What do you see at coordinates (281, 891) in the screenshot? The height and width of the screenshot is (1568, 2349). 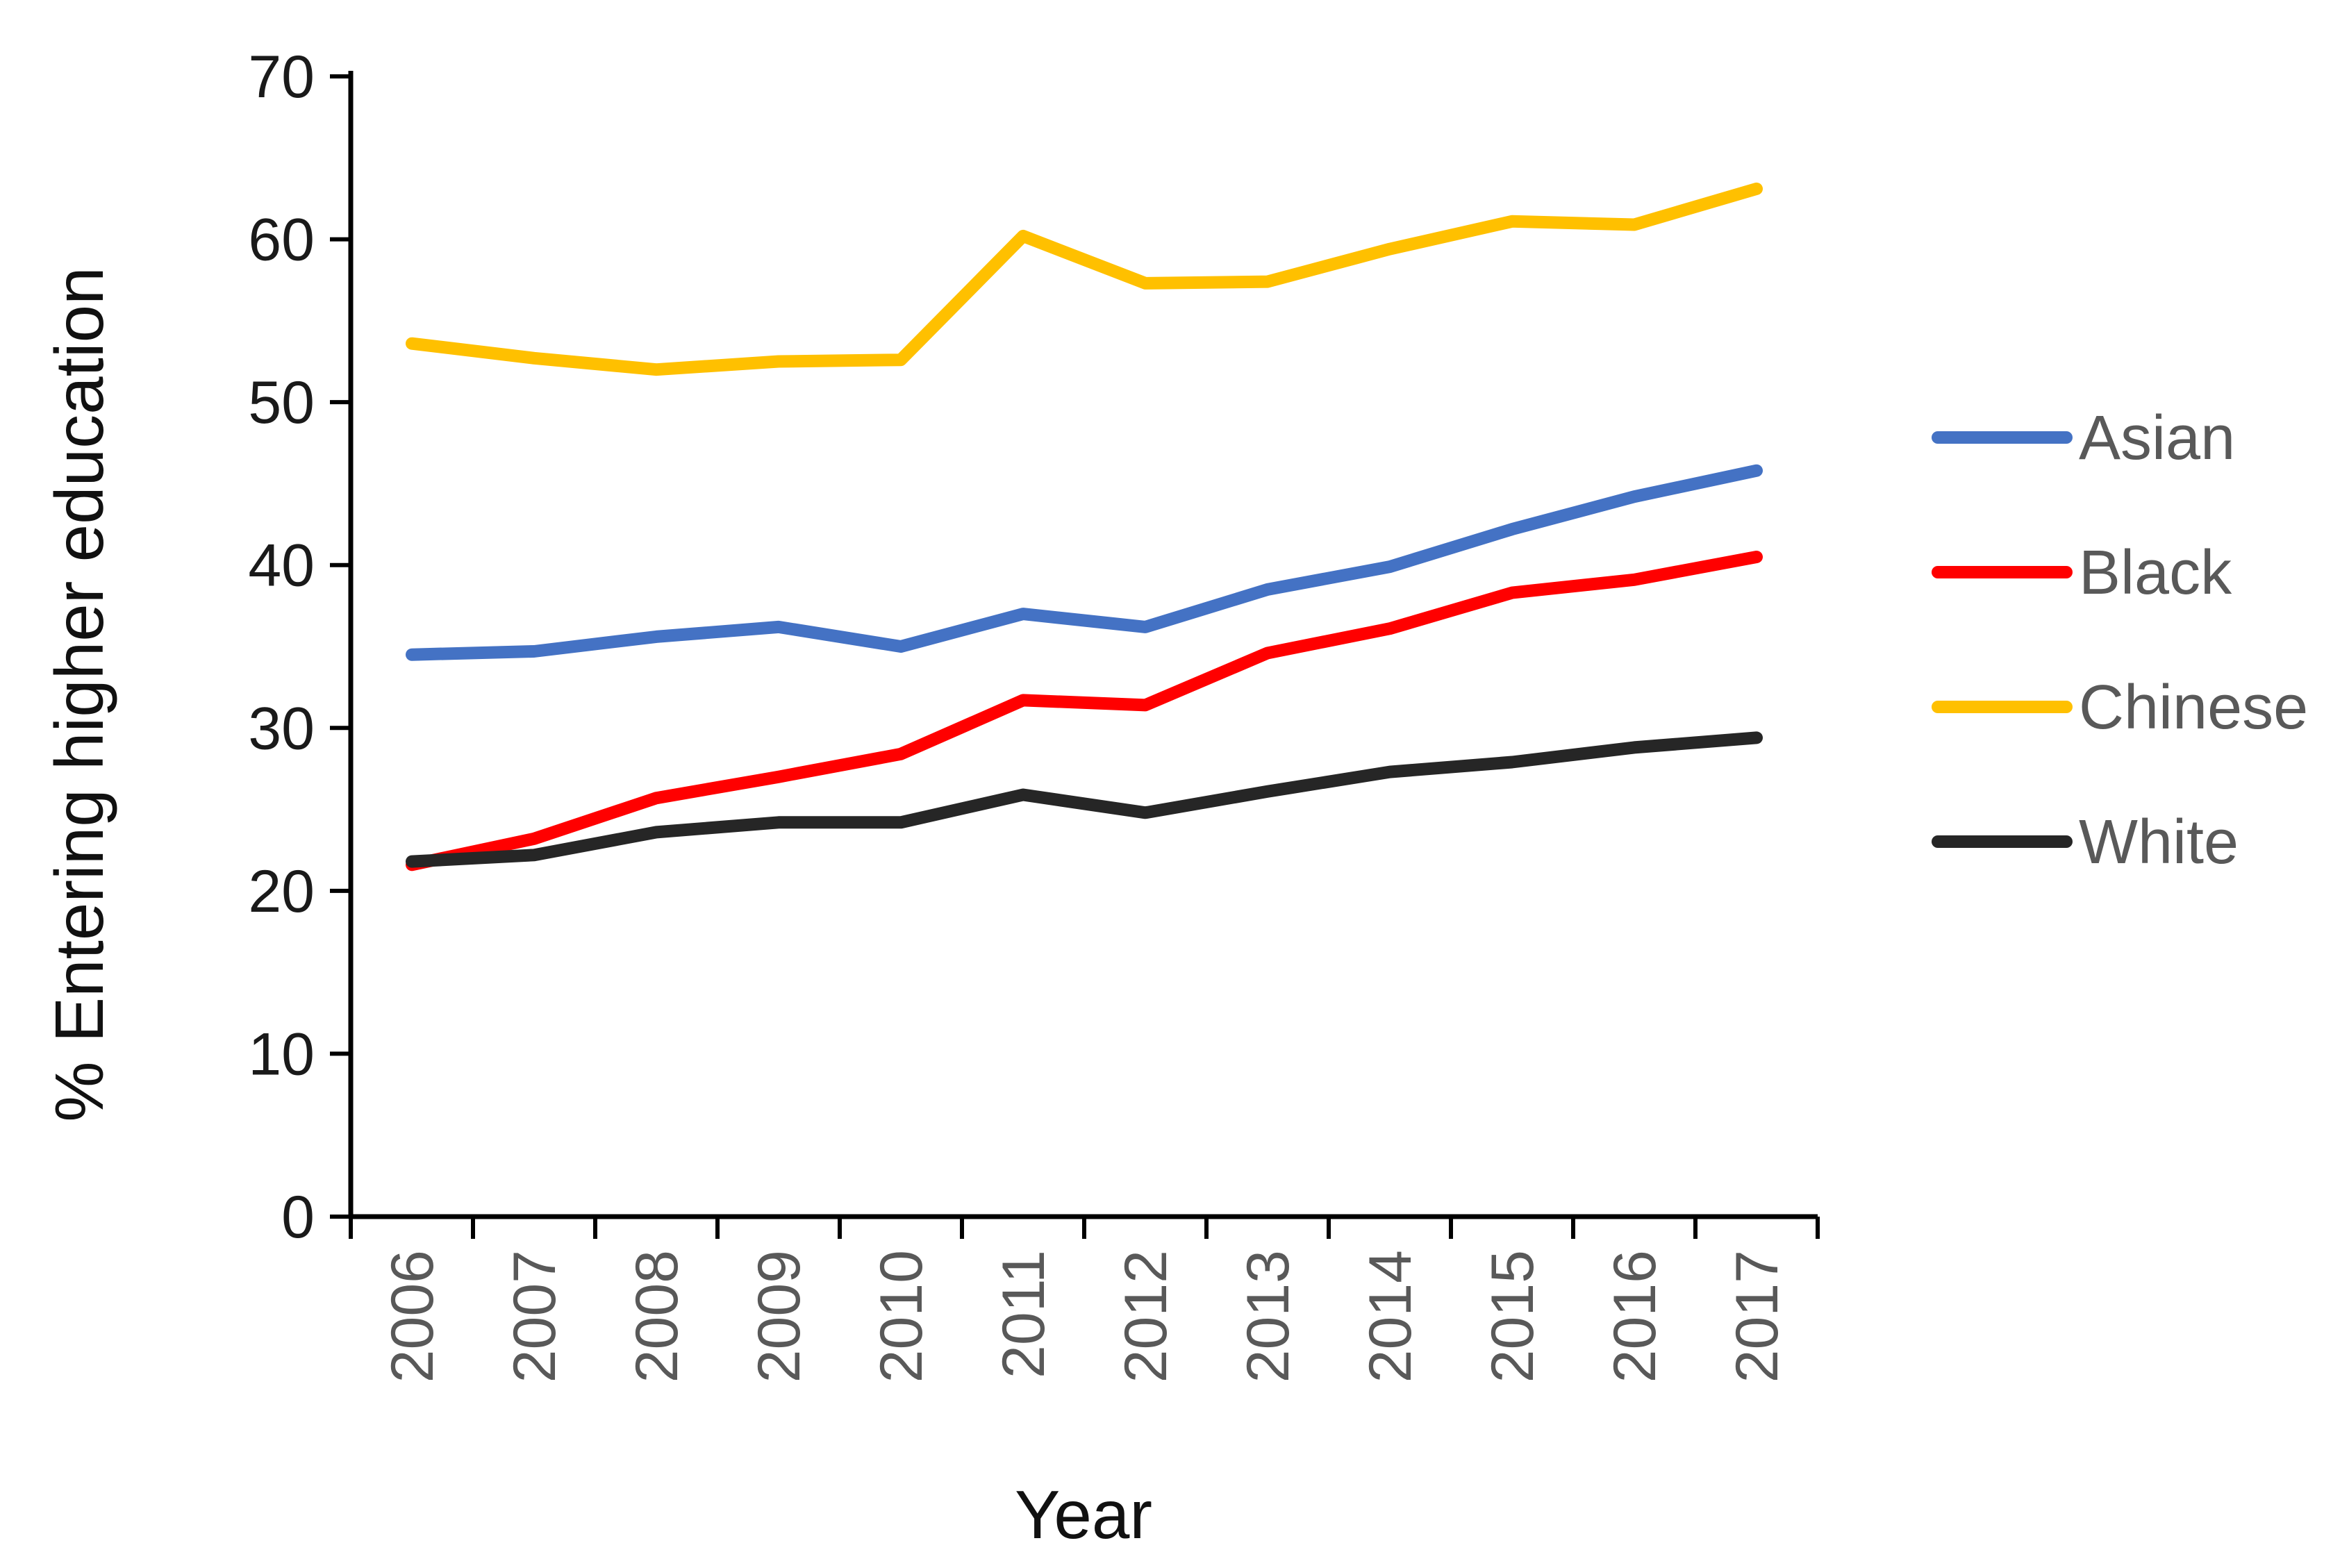 I see `y-tick-label: 20` at bounding box center [281, 891].